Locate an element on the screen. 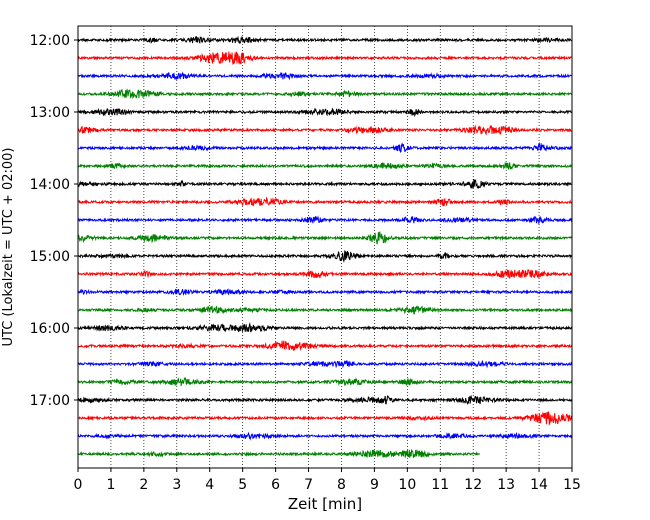 Image resolution: width=650 pixels, height=520 pixels. x-tick-label: 8 is located at coordinates (341, 485).